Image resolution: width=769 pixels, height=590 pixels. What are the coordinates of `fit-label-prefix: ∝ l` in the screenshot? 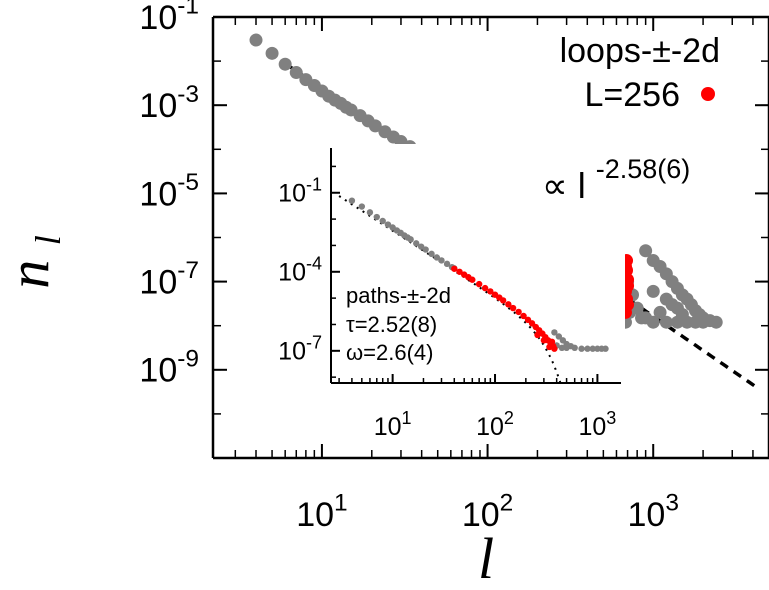 It's located at (564, 185).